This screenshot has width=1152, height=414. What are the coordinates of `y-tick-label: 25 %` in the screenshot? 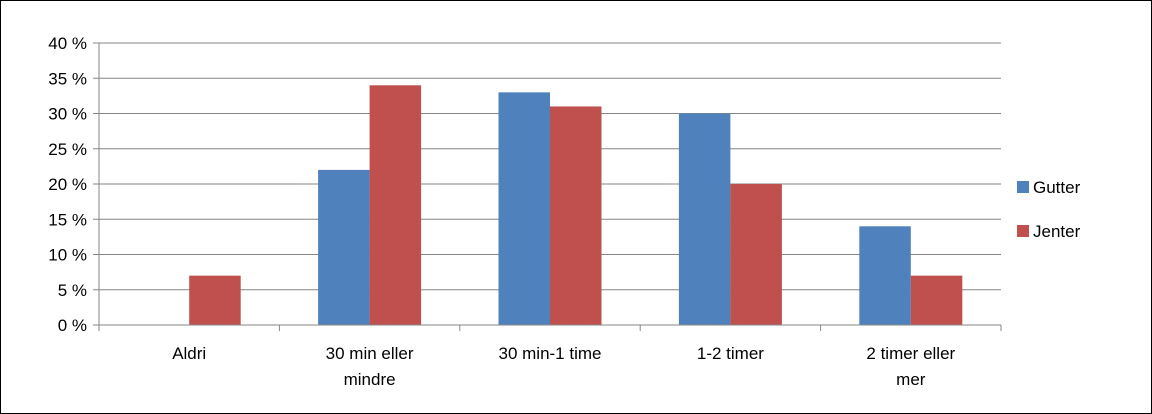 It's located at (67, 149).